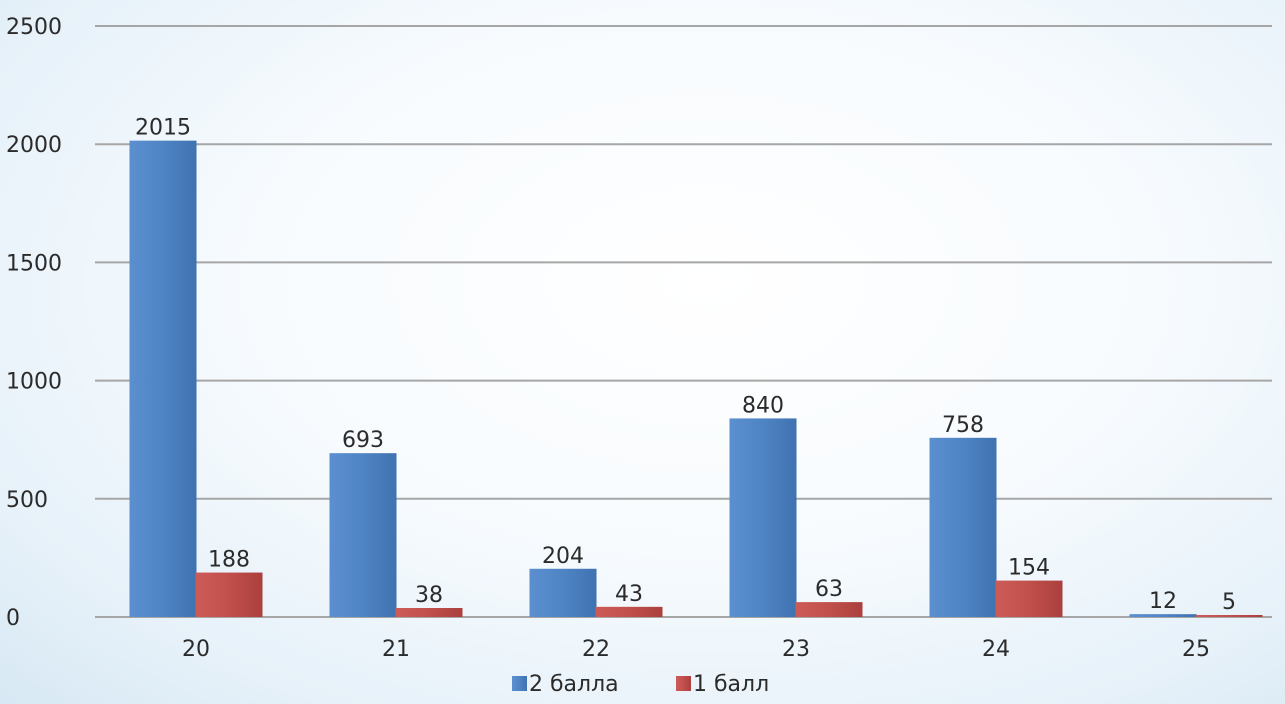  I want to click on y-axis-tick-labels: 0 500 1000 1500 2000 2500, so click(34, 323).